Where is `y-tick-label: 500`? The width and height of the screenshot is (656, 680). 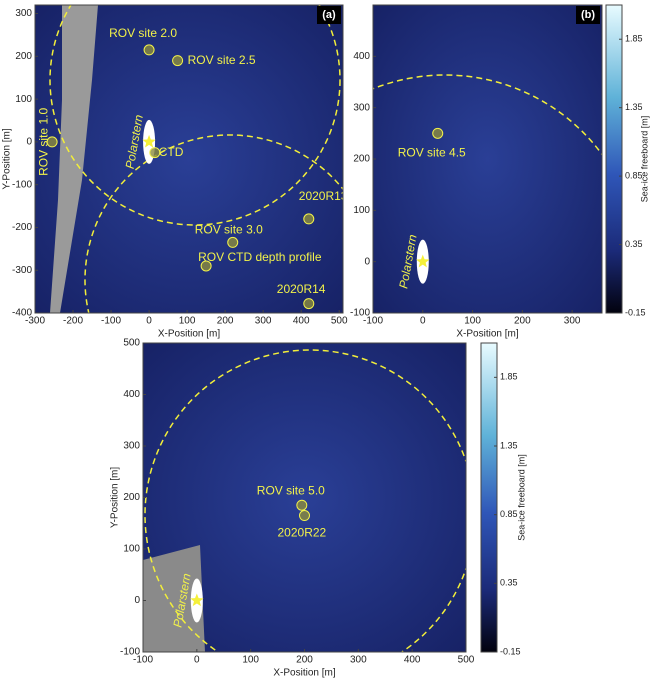
y-tick-label: 500 is located at coordinates (131, 343).